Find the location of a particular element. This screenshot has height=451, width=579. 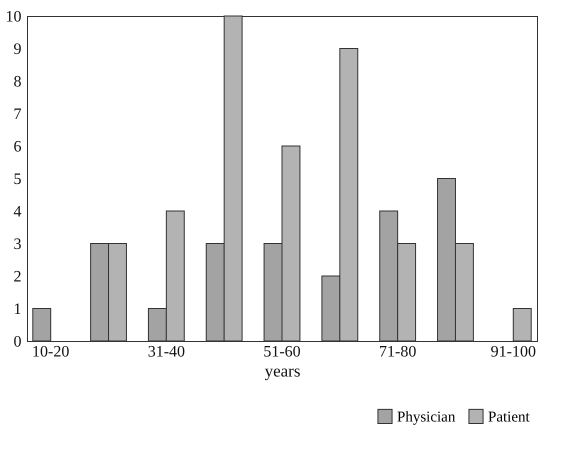

x-tick-label: 91-100 is located at coordinates (513, 352).